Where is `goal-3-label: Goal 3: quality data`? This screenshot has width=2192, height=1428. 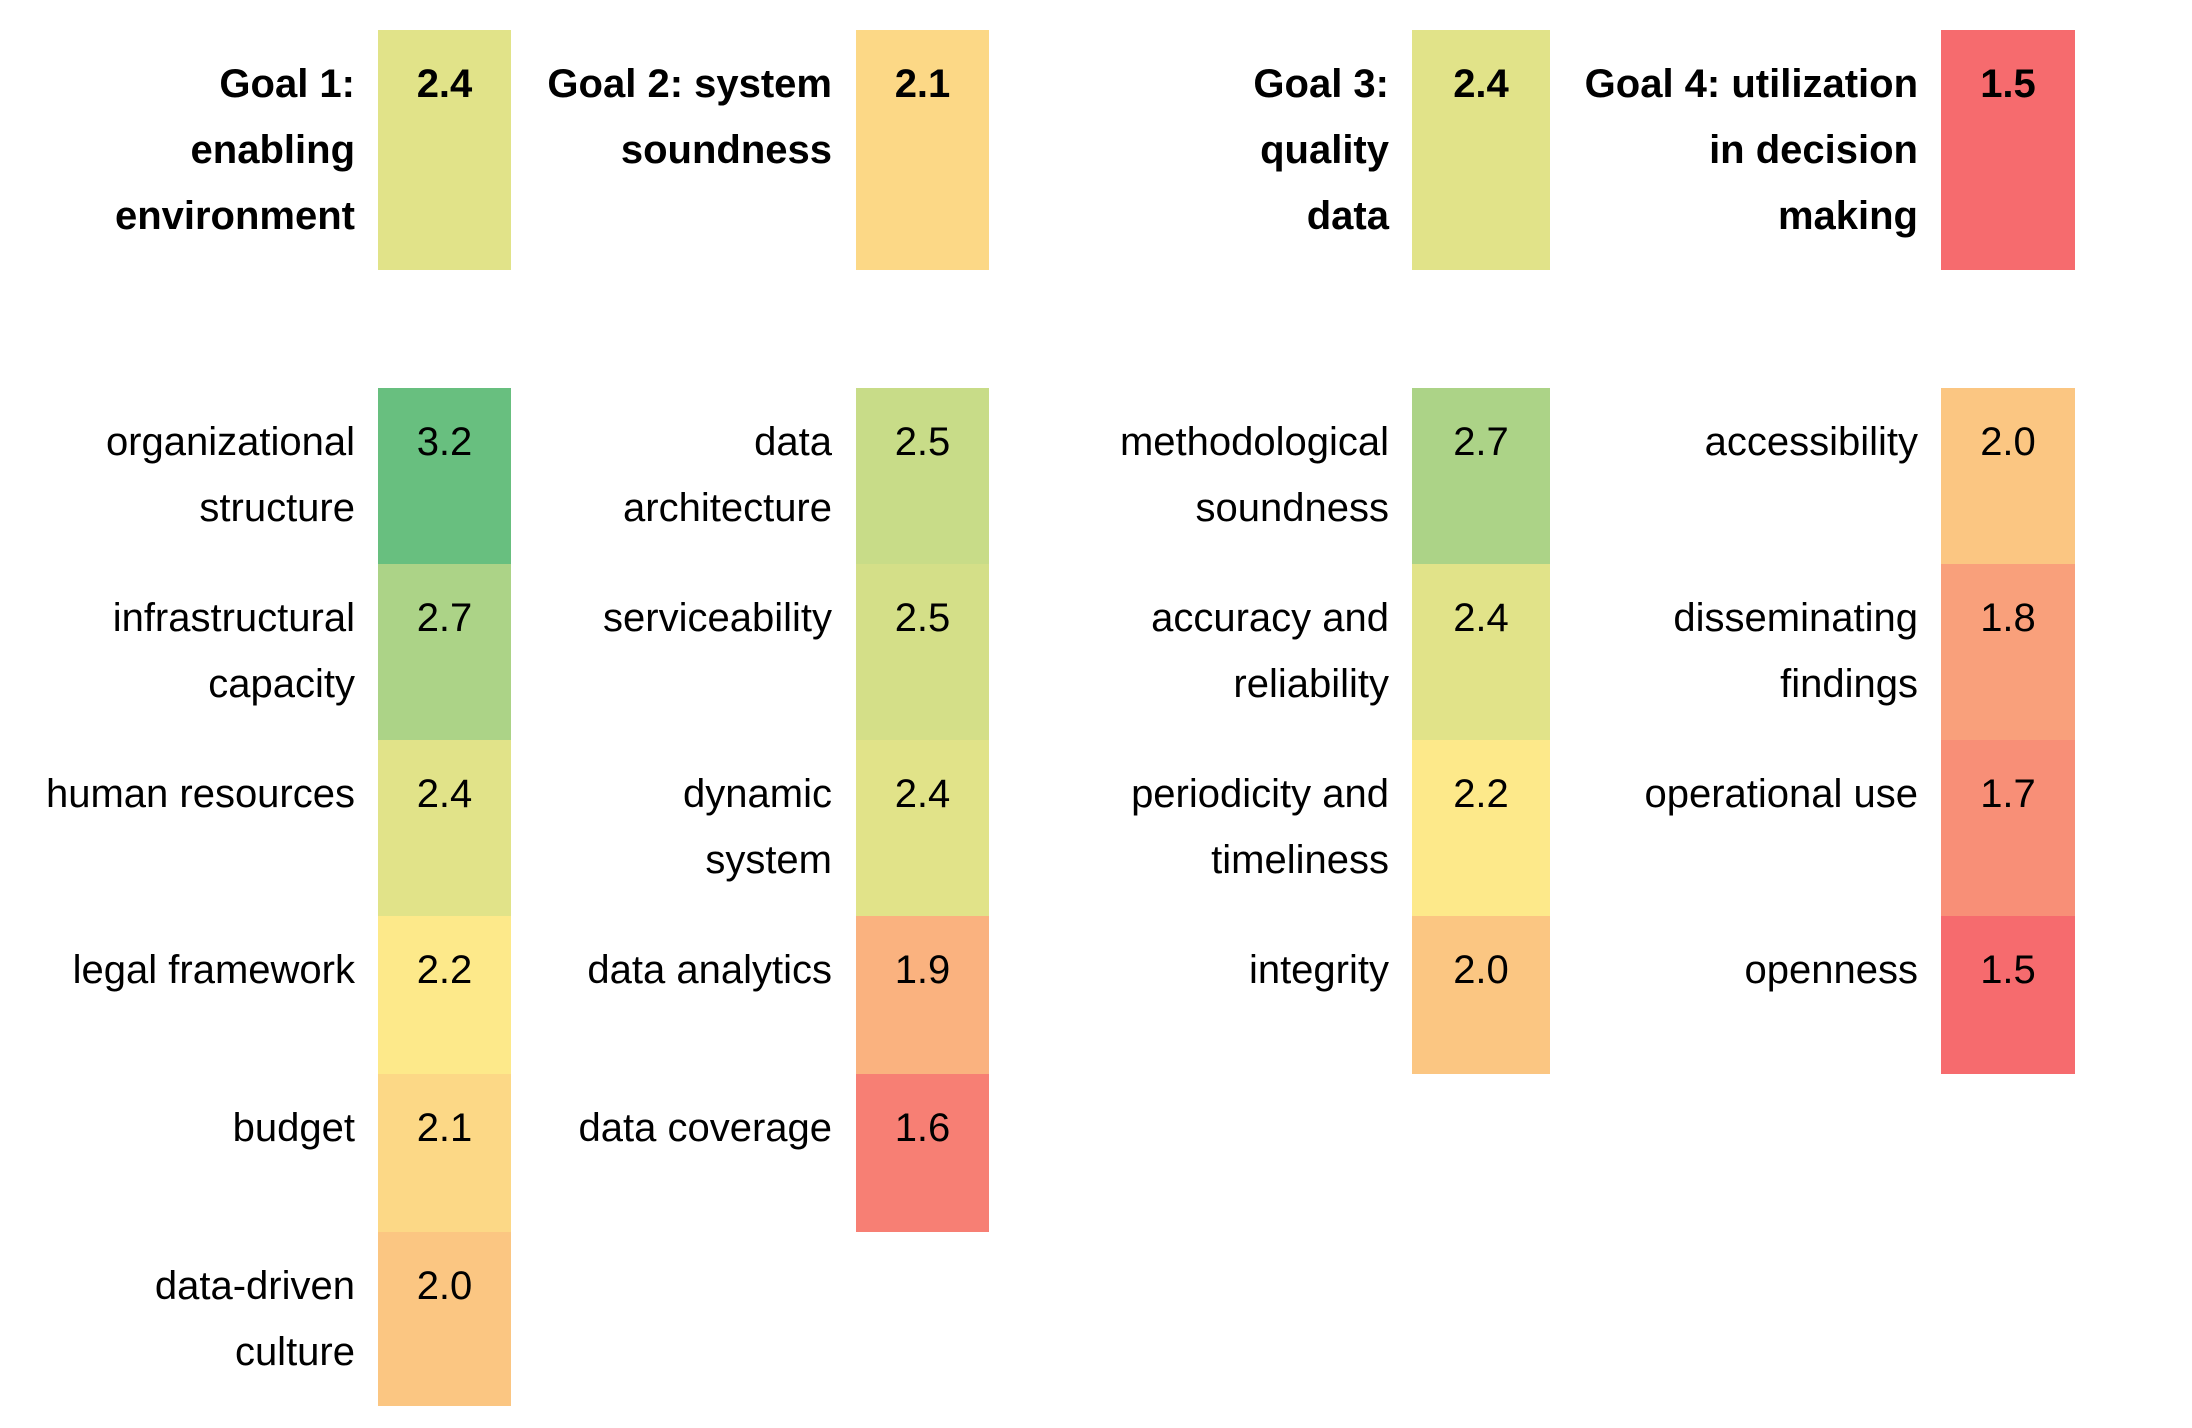 goal-3-label: Goal 3: quality data is located at coordinates (1321, 150).